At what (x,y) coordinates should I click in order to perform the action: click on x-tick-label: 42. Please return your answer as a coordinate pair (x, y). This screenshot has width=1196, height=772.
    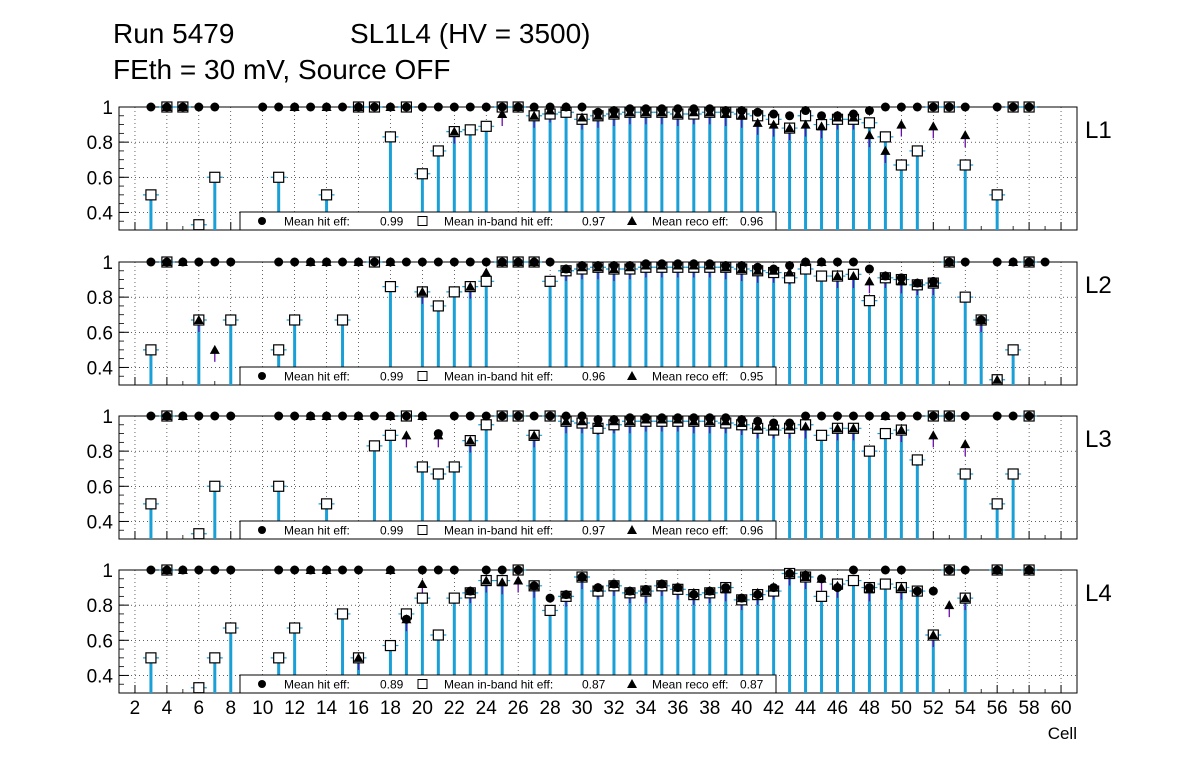
    Looking at the image, I should click on (773, 708).